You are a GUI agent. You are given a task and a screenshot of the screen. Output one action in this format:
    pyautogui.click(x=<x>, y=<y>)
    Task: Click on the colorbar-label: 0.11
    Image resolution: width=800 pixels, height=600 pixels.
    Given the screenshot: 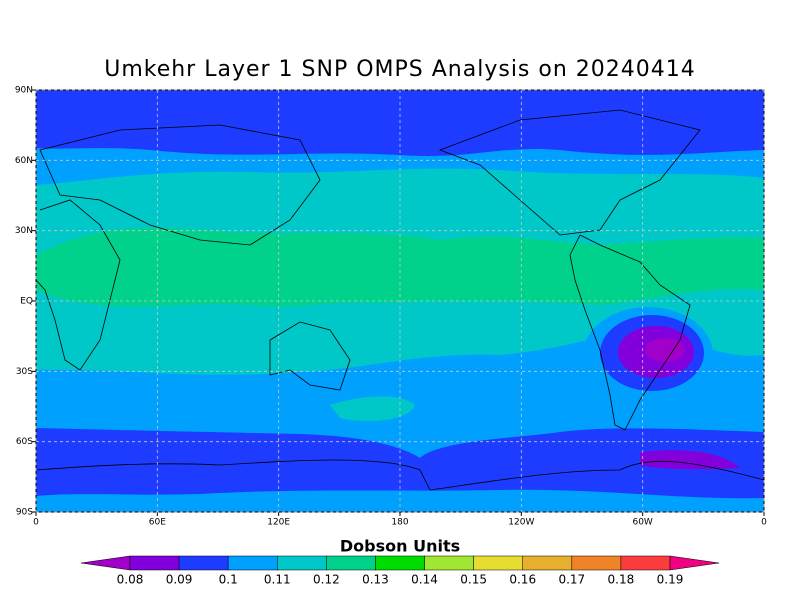 What is the action you would take?
    pyautogui.click(x=277, y=580)
    